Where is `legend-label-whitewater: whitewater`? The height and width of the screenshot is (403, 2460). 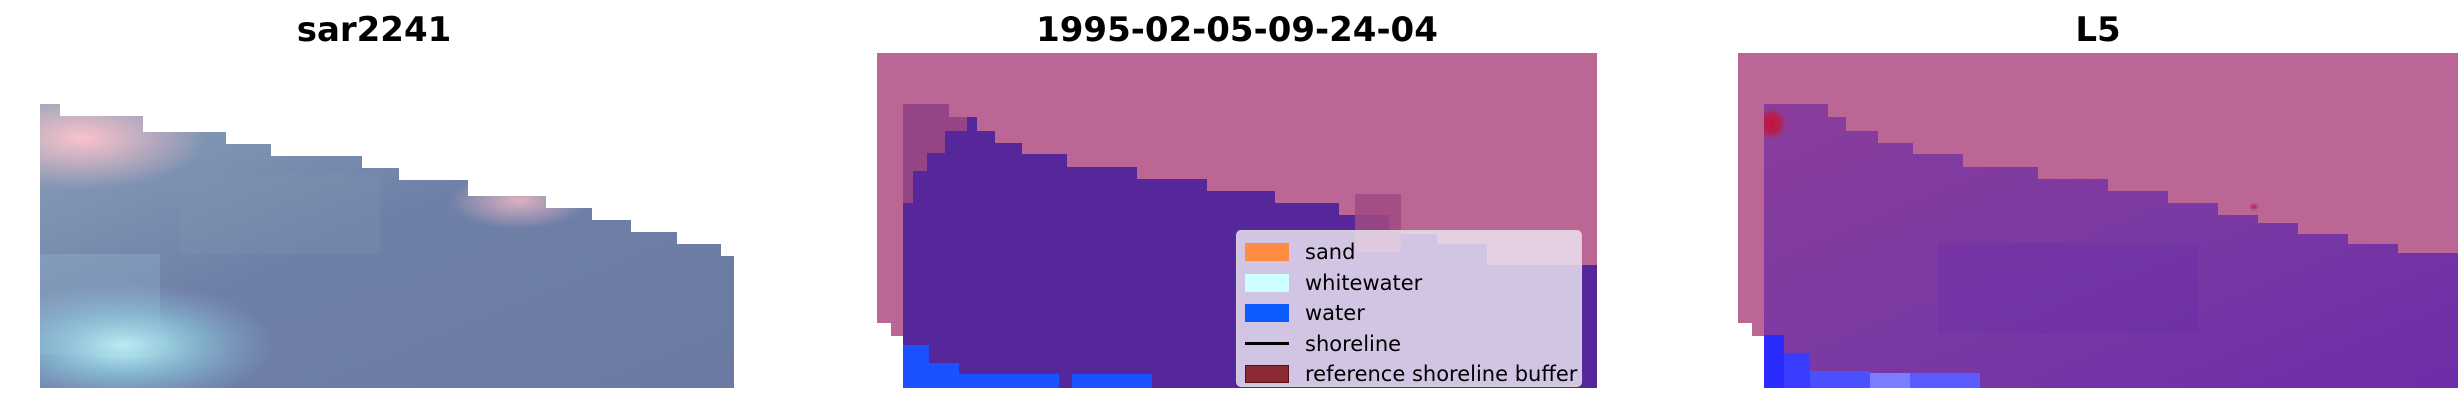
legend-label-whitewater: whitewater is located at coordinates (1364, 282).